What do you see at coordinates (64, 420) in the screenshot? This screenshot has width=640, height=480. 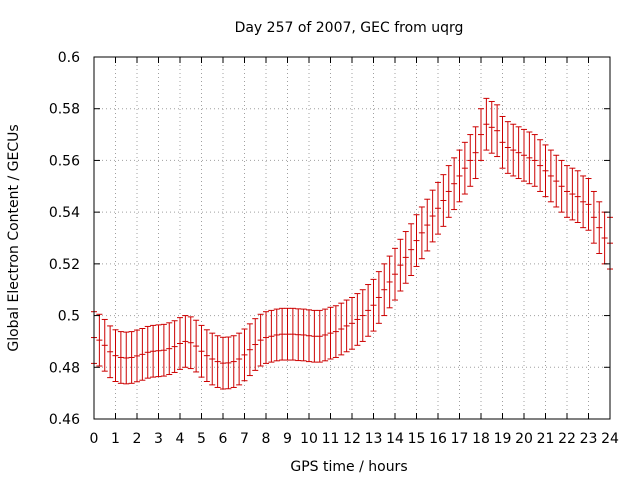 I see `y-tick-label: 0.46` at bounding box center [64, 420].